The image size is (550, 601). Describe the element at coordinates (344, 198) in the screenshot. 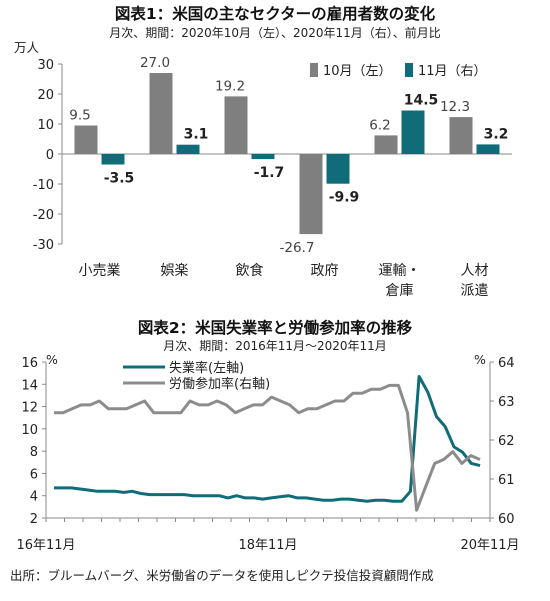

I see `chart1-data-label: -9.9` at that location.